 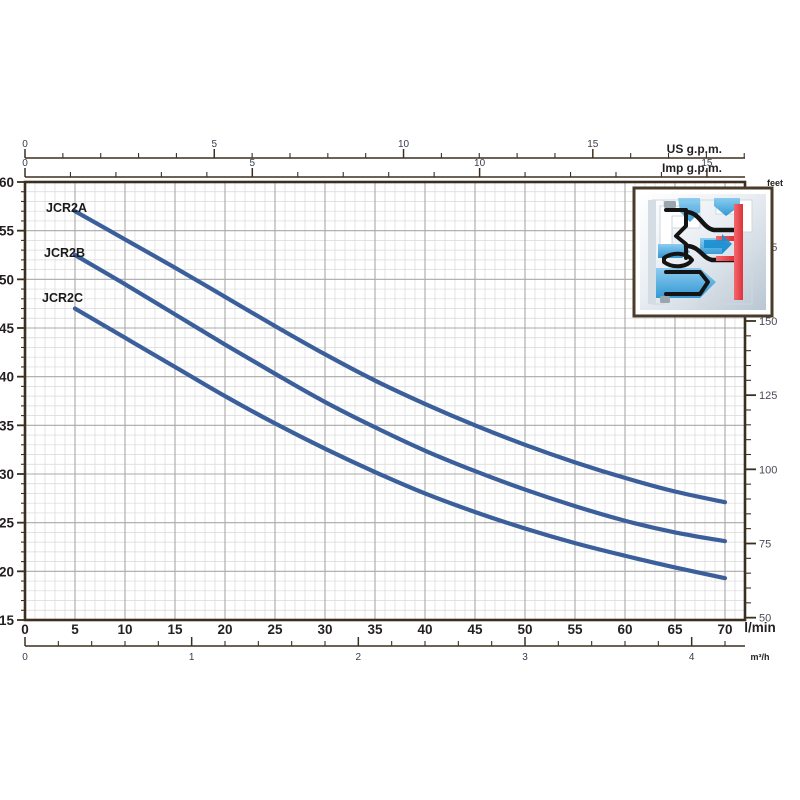 What do you see at coordinates (367, 167) in the screenshot?
I see `ticks-imp-gpm: 0 5 10 15` at bounding box center [367, 167].